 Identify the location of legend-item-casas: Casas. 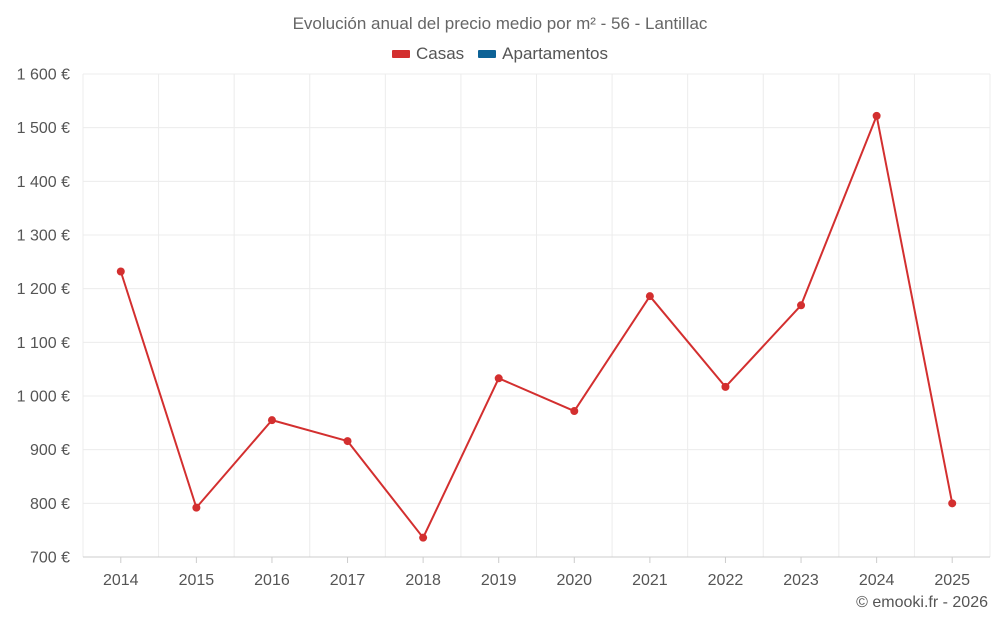
(428, 54).